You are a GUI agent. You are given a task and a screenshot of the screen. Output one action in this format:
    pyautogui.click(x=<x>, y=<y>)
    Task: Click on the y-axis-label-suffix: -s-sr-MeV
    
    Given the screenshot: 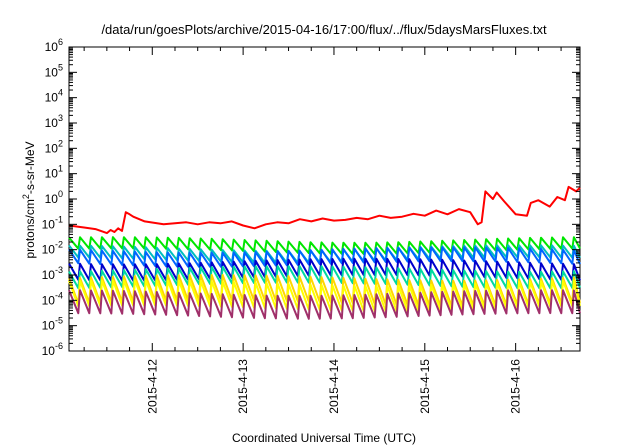 What is the action you would take?
    pyautogui.click(x=30, y=167)
    